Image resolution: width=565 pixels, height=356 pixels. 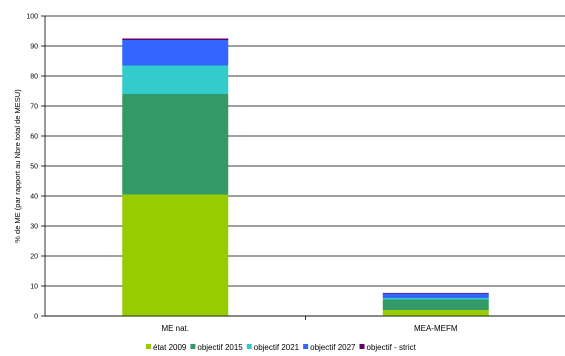 What do you see at coordinates (175, 255) in the screenshot?
I see `bar-segment-me-nat--0` at bounding box center [175, 255].